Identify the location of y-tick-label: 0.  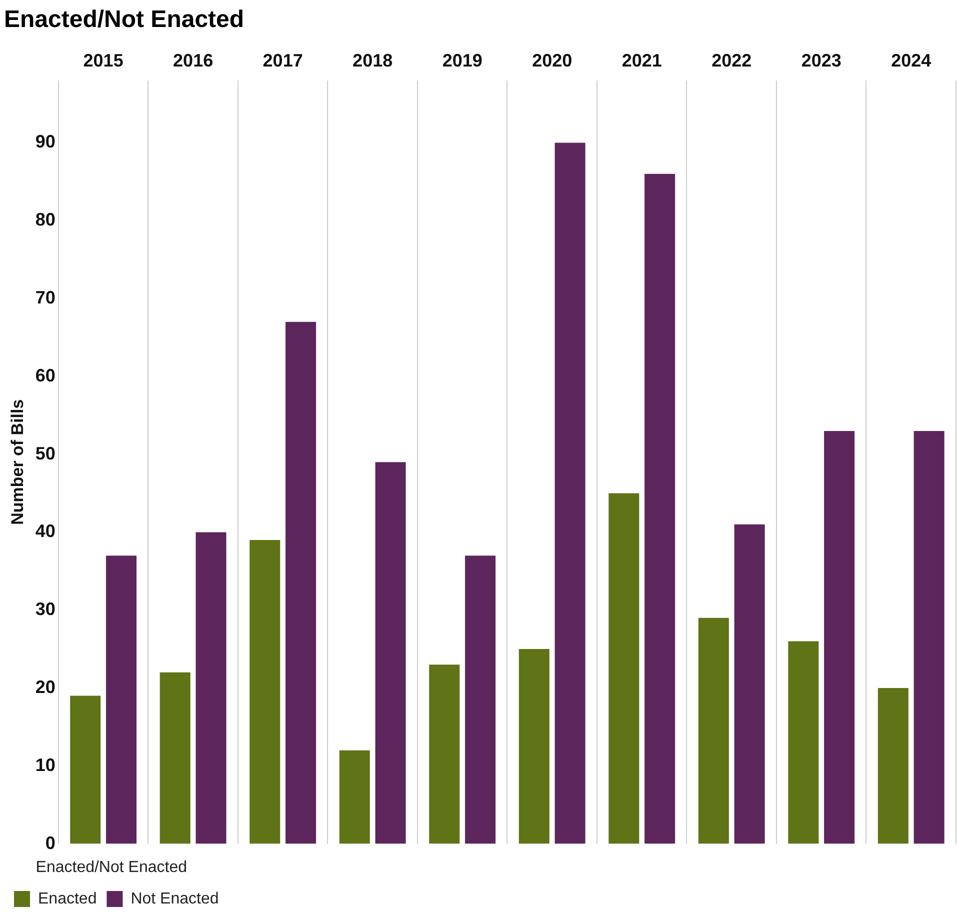
(50, 842).